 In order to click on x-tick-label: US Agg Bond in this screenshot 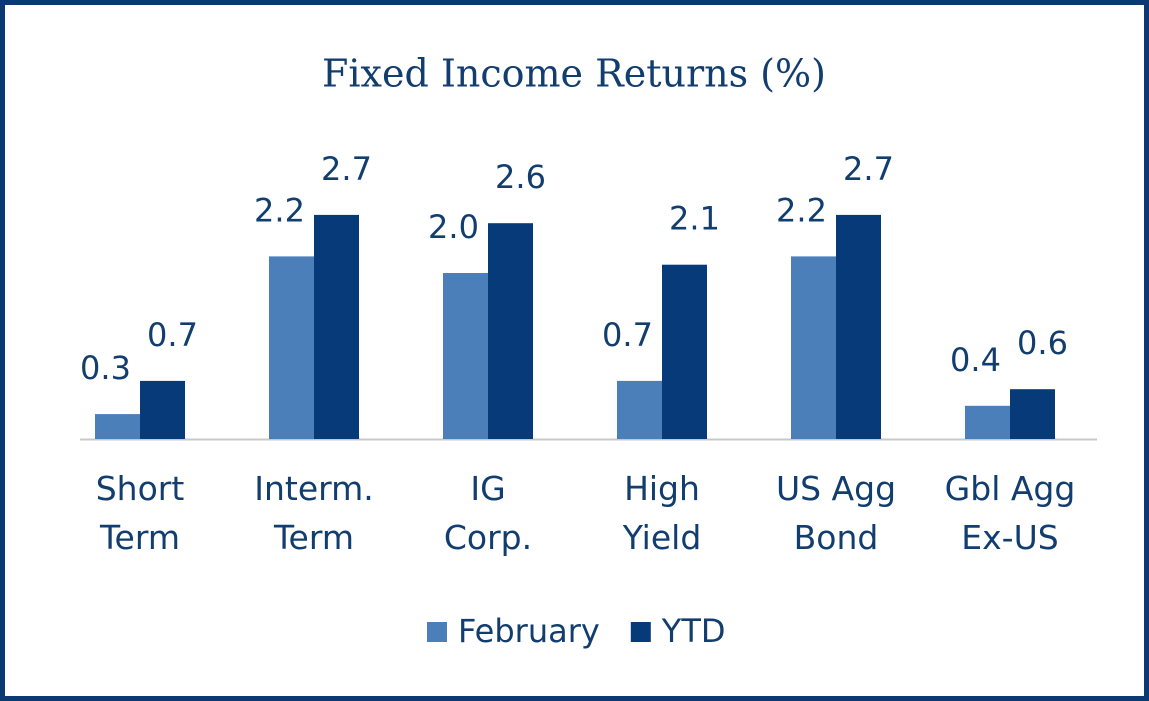, I will do `click(836, 513)`.